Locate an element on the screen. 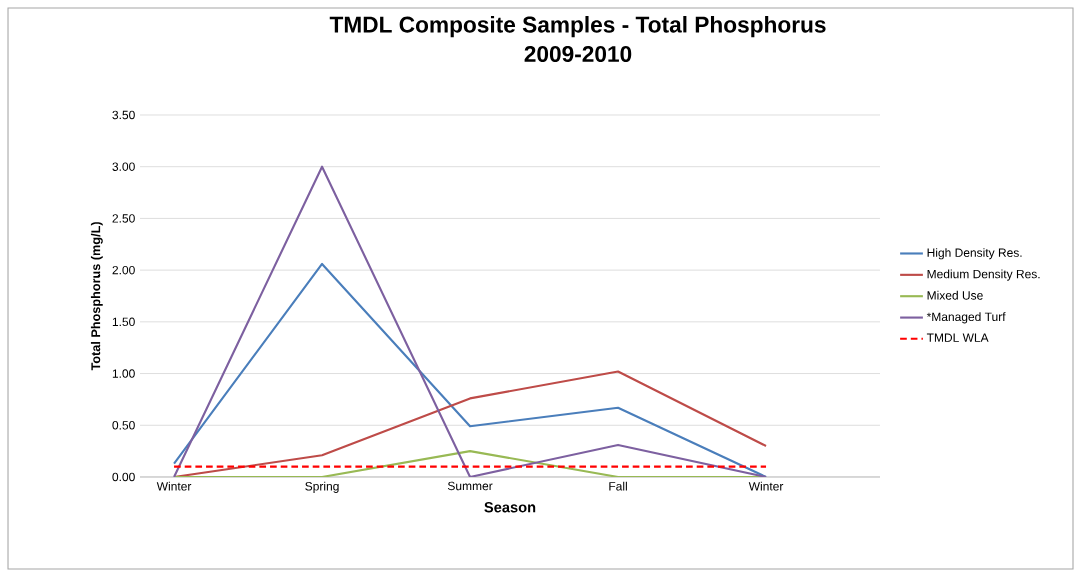 This screenshot has width=1081, height=577. legend-label: *Managed Turf is located at coordinates (966, 318).